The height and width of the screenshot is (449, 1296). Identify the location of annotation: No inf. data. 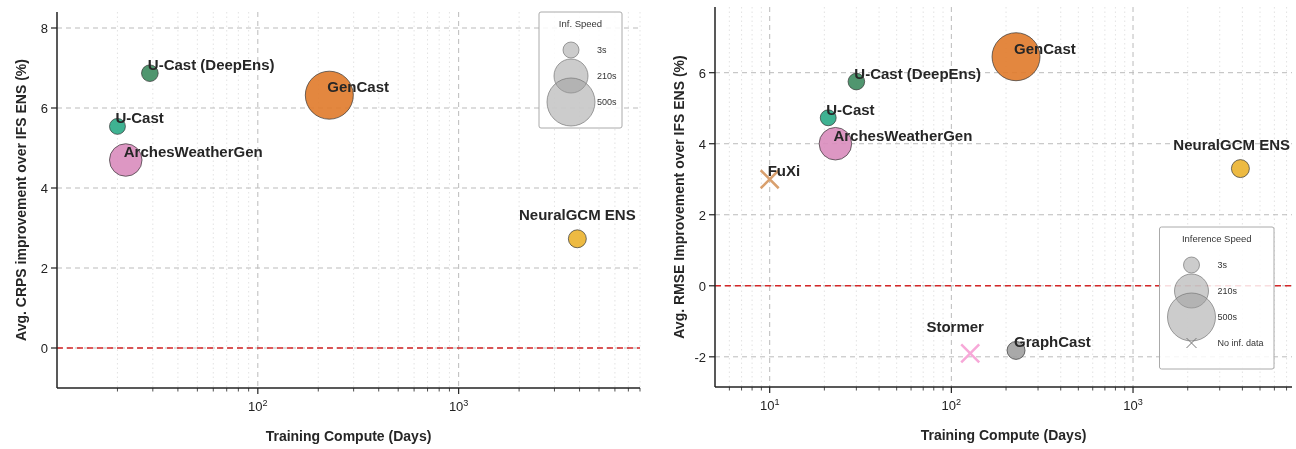
(1240, 343).